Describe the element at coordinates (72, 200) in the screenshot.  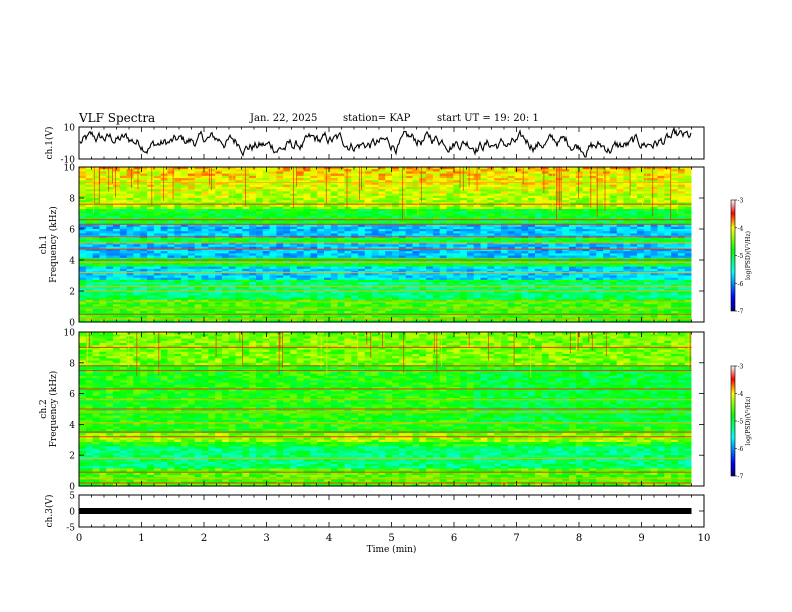
I see `s1-tick-label: 8` at that location.